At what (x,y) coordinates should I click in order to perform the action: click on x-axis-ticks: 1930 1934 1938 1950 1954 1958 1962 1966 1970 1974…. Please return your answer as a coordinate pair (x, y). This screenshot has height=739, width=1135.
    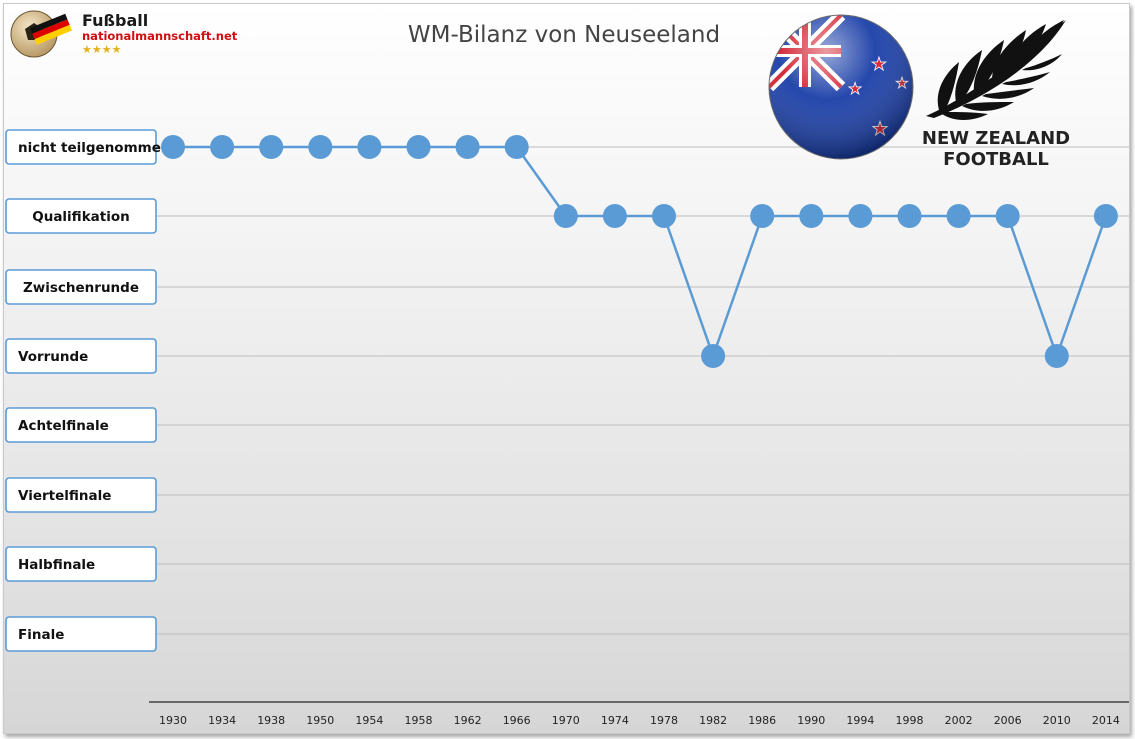
    Looking at the image, I should click on (639, 720).